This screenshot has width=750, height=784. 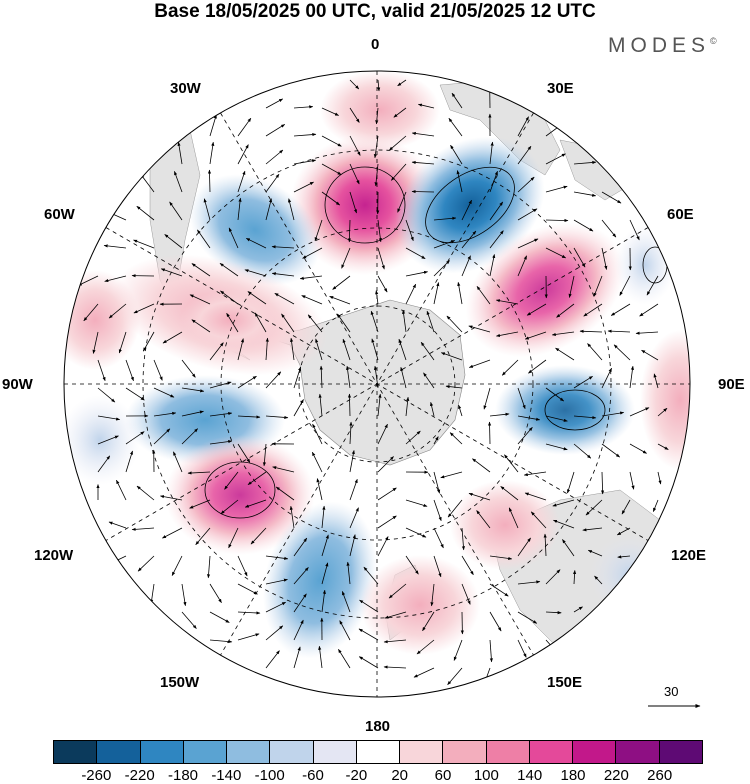 I want to click on colorbar-tick-label: 20, so click(x=399, y=775).